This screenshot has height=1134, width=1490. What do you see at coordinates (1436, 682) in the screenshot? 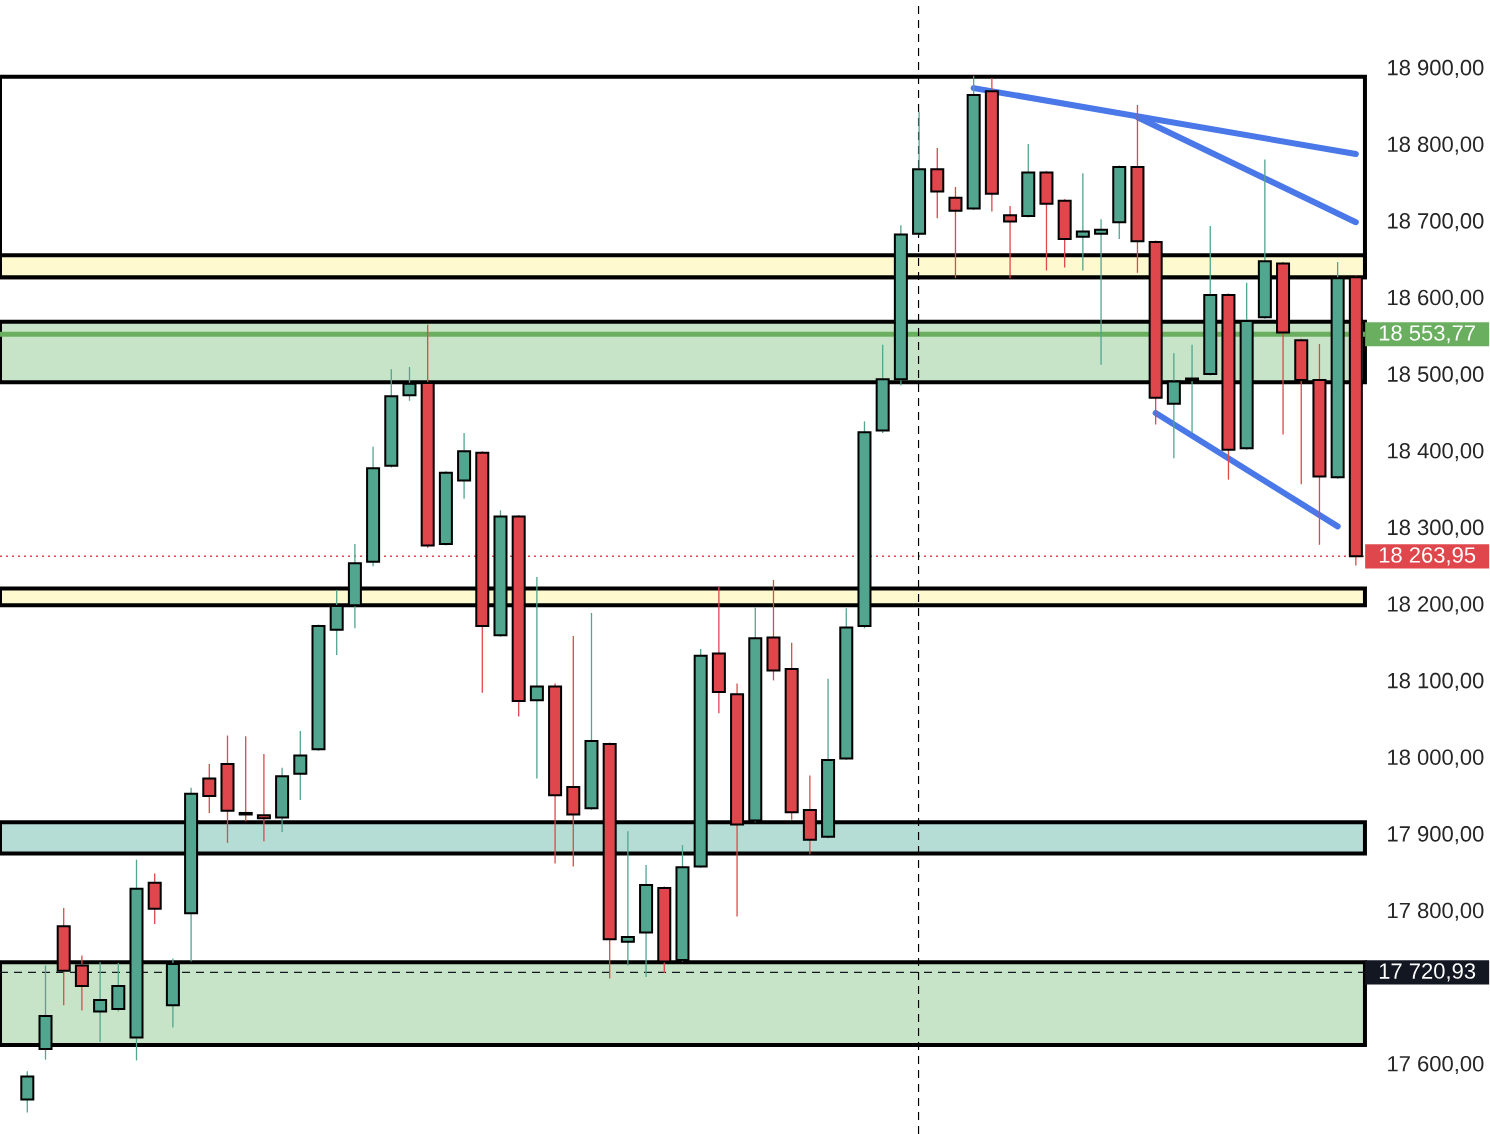
I see `y-tick-label: 18 100,00` at bounding box center [1436, 682].